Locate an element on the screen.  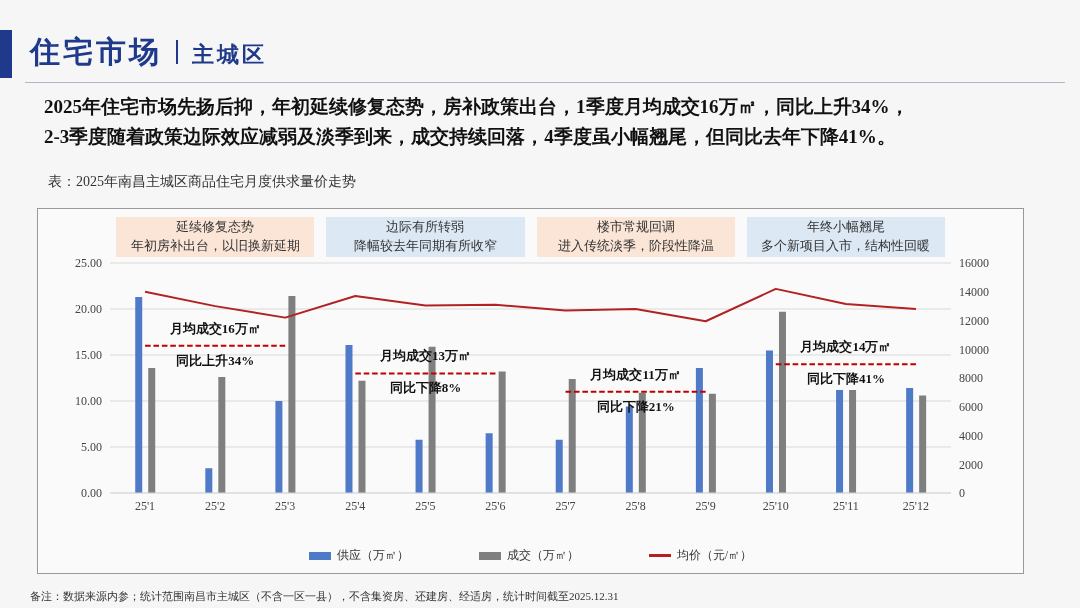
text: 表：2025年南昌主城区商品住宅月度供求量价走势 is located at coordinates (202, 182).